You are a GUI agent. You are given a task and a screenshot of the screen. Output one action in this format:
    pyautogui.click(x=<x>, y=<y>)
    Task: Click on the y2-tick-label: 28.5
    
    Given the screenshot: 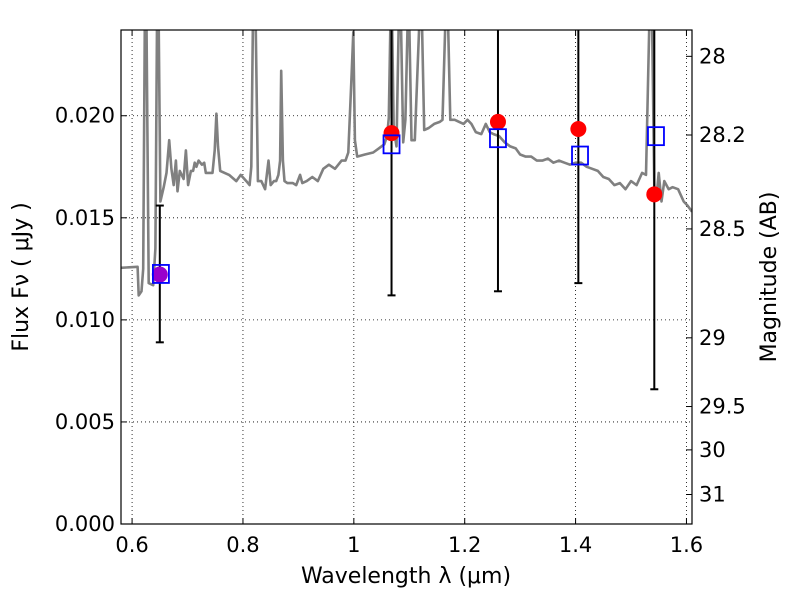 What is the action you would take?
    pyautogui.click(x=722, y=229)
    